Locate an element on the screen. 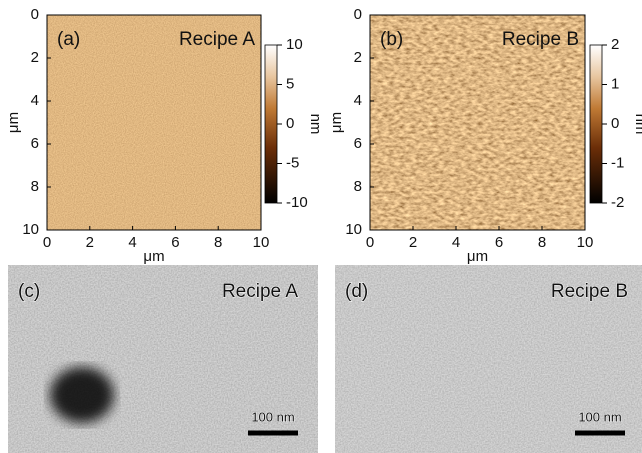 The image size is (642, 453). panel-label: (c) is located at coordinates (29, 291).